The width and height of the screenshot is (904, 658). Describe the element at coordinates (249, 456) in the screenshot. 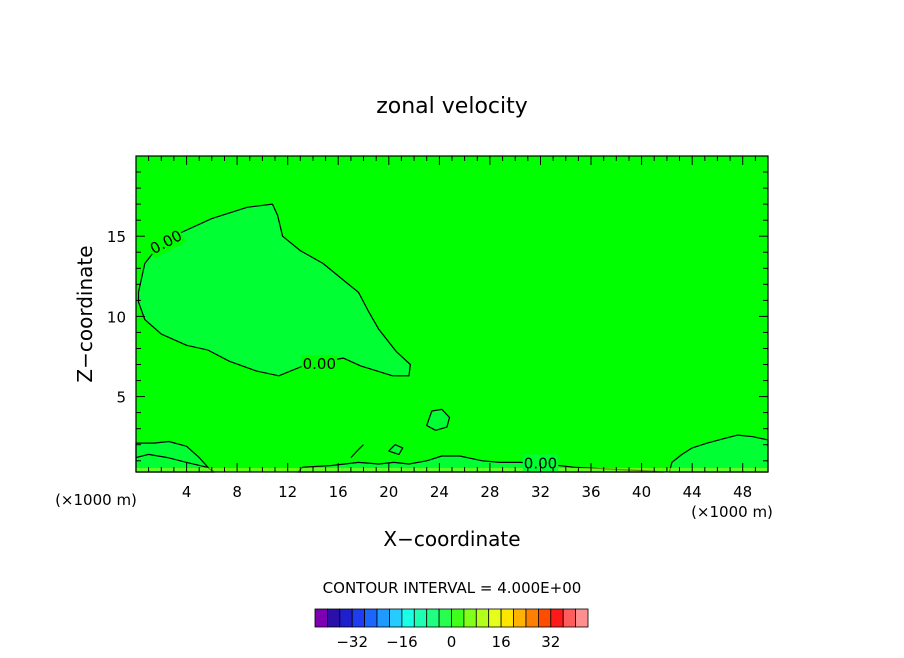

I see `contour-lines` at that location.